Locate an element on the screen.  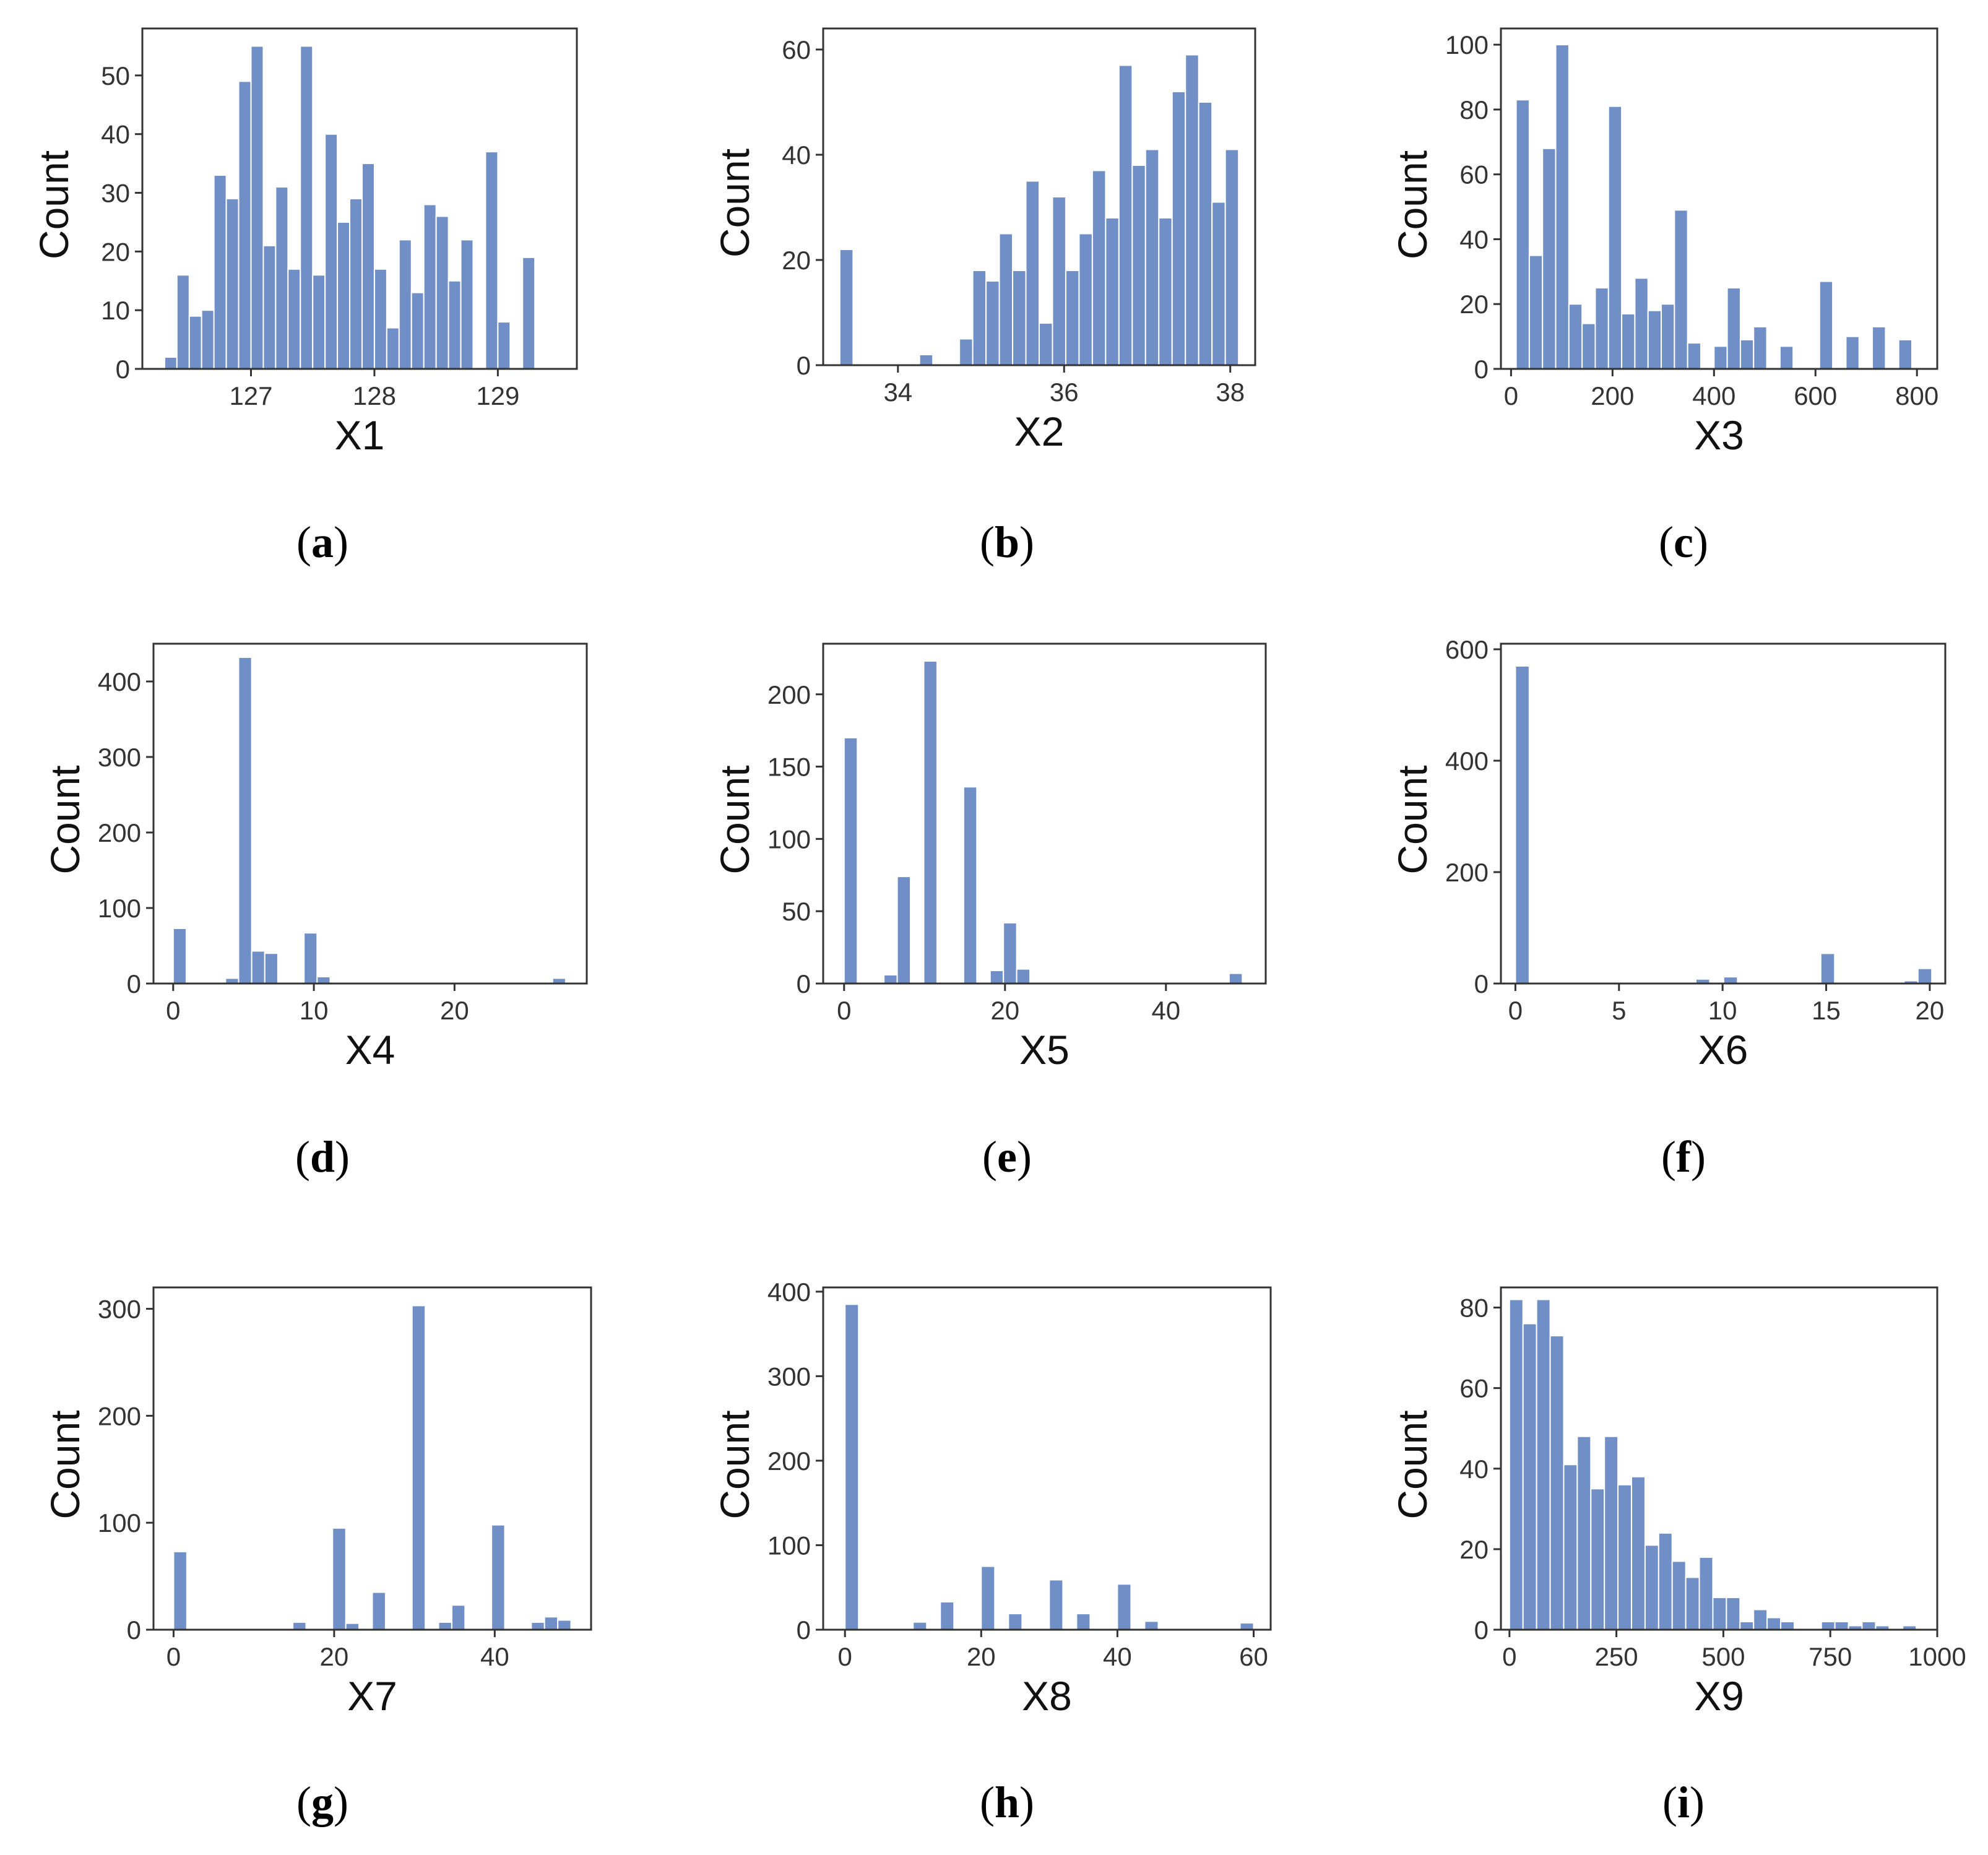
x-axis-title: X8 is located at coordinates (1047, 1696).